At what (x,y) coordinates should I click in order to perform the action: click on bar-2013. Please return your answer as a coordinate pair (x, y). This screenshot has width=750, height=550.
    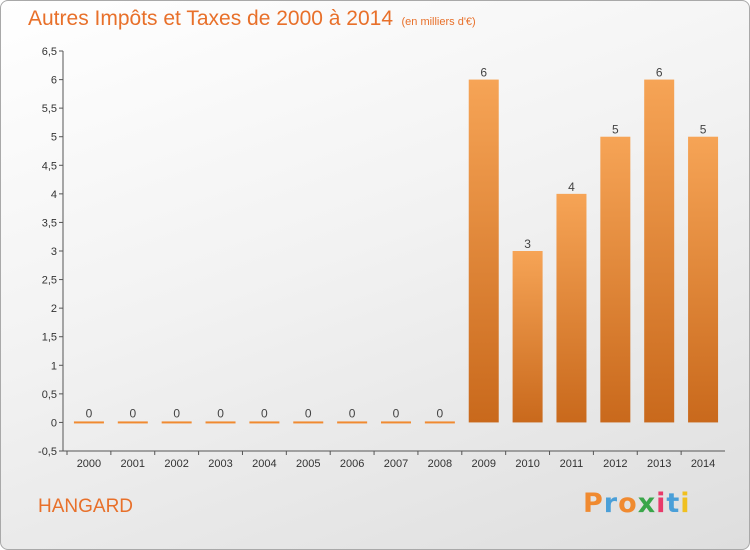
    Looking at the image, I should click on (659, 251).